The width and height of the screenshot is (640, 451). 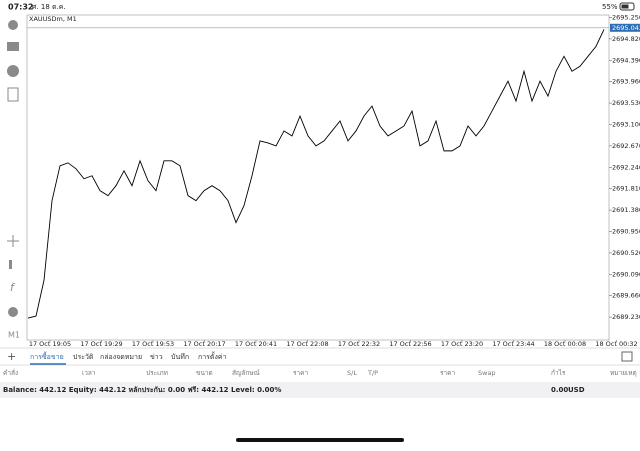 What do you see at coordinates (156, 357) in the screenshot?
I see `tab: ข่าว` at bounding box center [156, 357].